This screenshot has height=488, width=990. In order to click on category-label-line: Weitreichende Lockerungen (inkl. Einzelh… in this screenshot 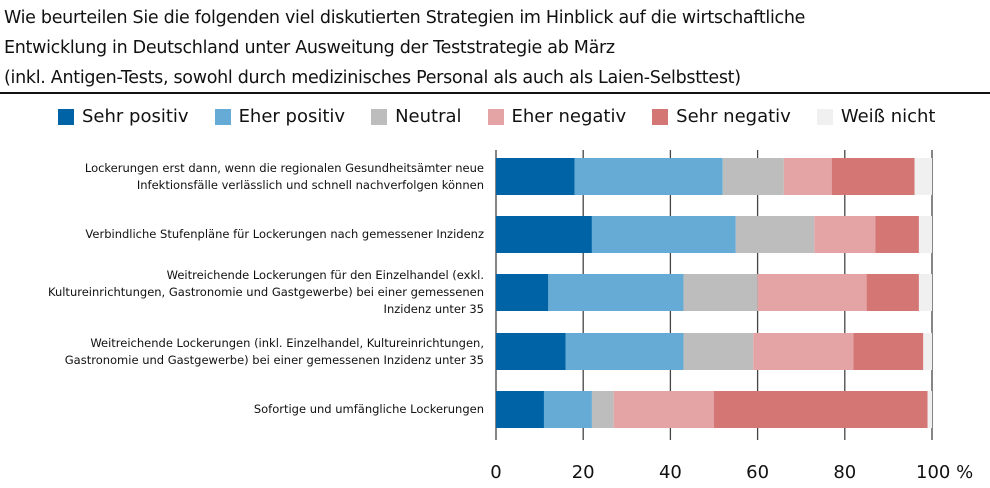, I will do `click(287, 342)`.